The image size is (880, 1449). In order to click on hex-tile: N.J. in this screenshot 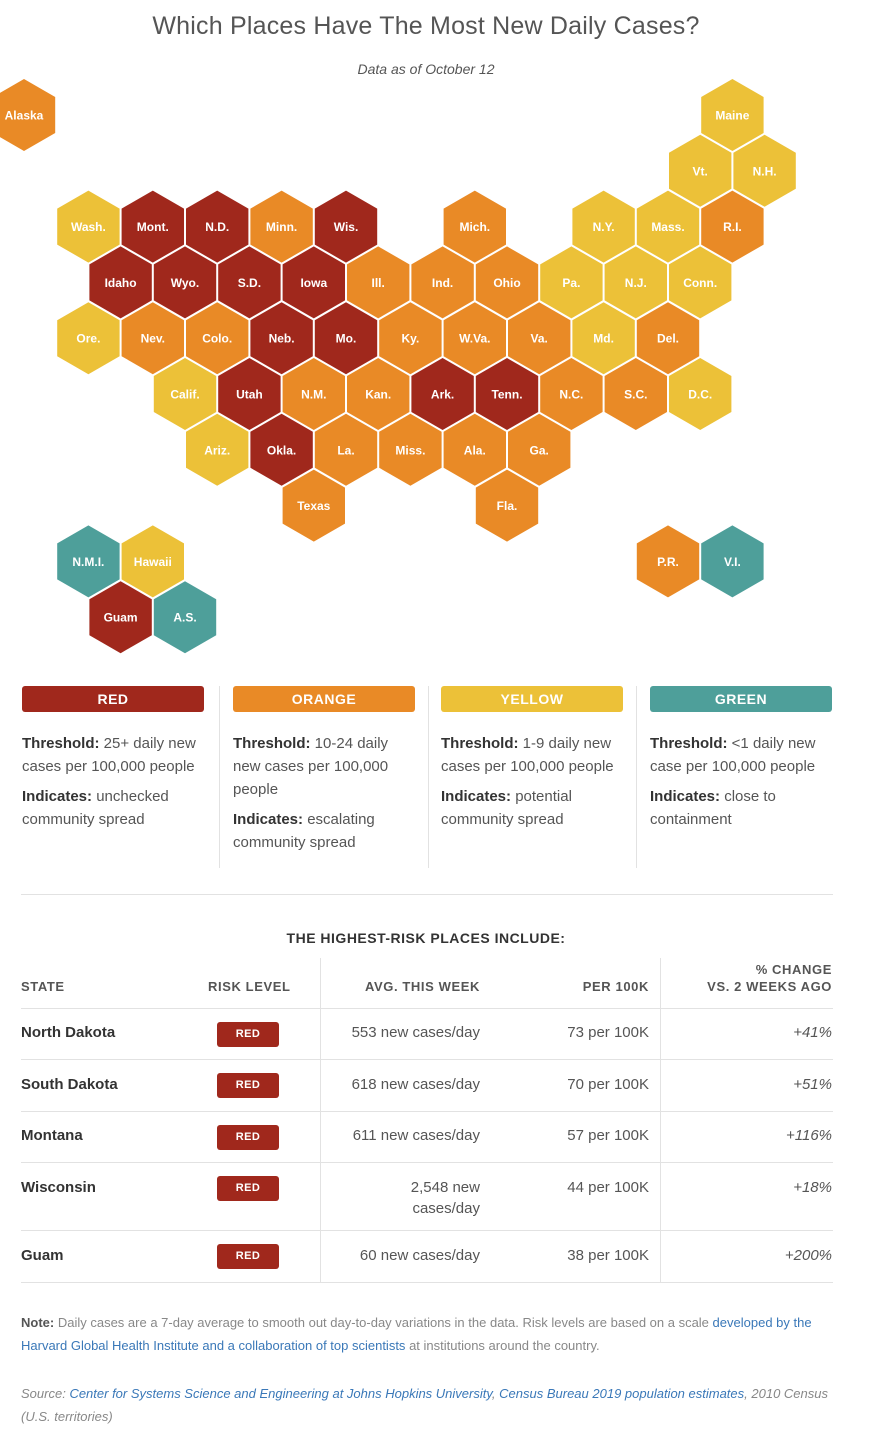, I will do `click(635, 282)`.